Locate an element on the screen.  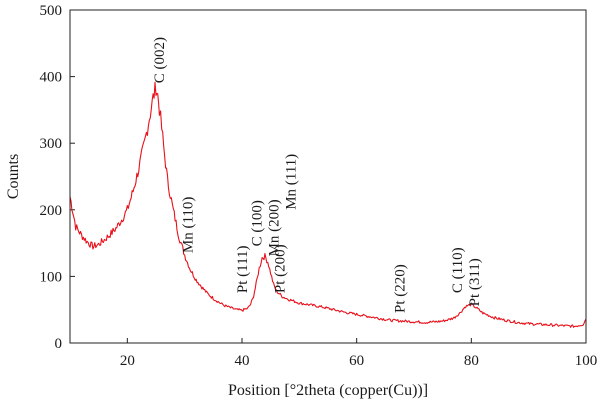
peak-annotation: Pt (311) is located at coordinates (475, 282).